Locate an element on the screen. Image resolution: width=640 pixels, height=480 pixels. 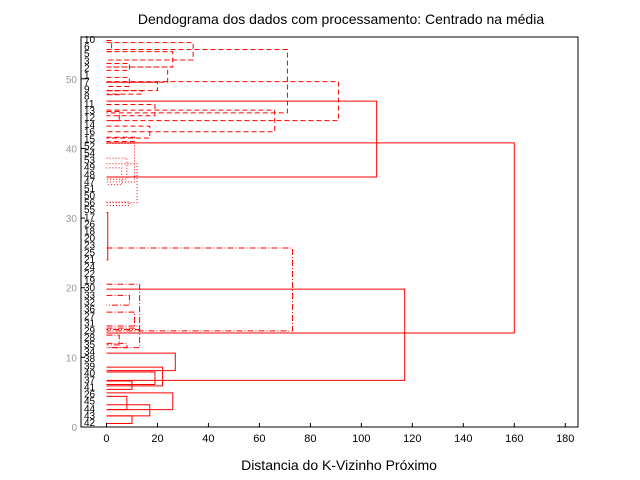
leaf-label-37: 32 is located at coordinates (90, 302).